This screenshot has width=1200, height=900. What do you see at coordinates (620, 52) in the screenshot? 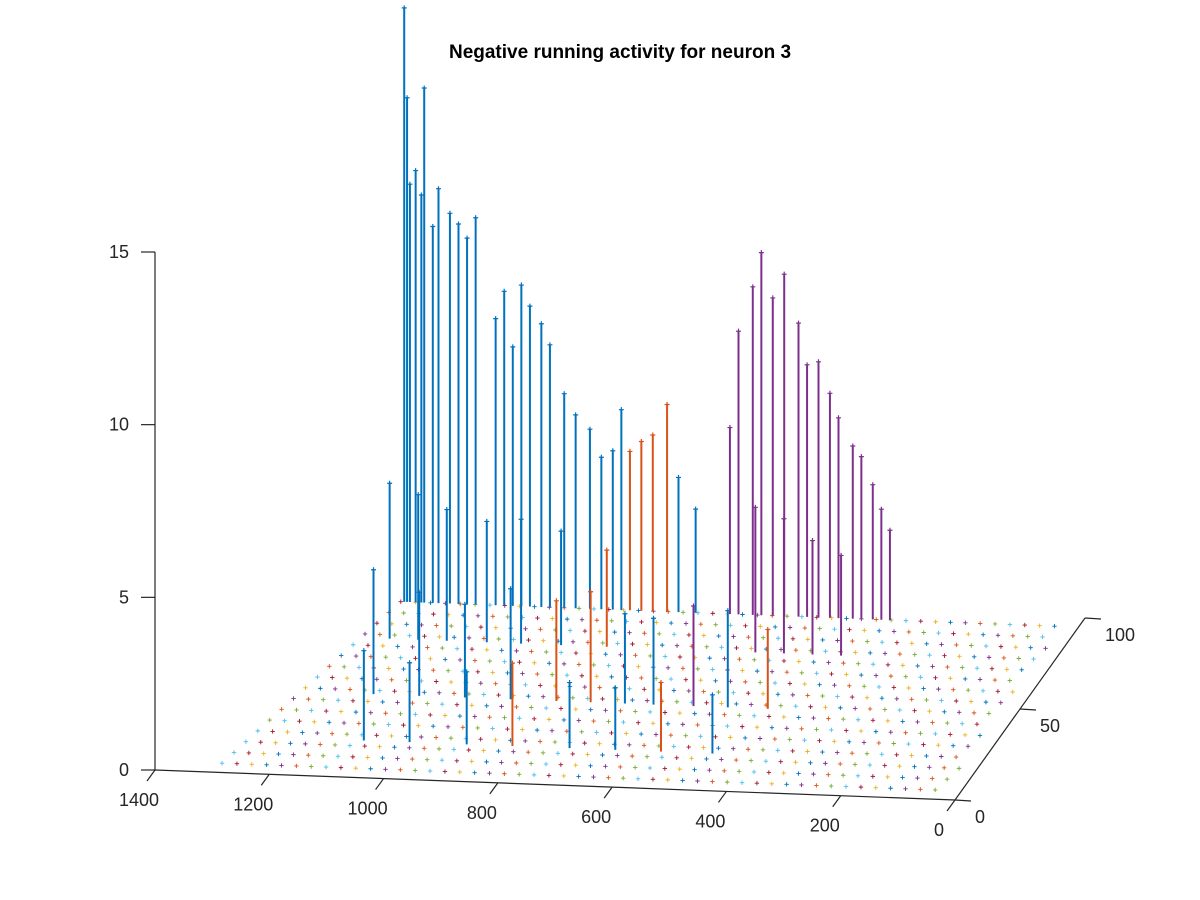
I see `chart-title: Negative running activity for neuron 3` at bounding box center [620, 52].